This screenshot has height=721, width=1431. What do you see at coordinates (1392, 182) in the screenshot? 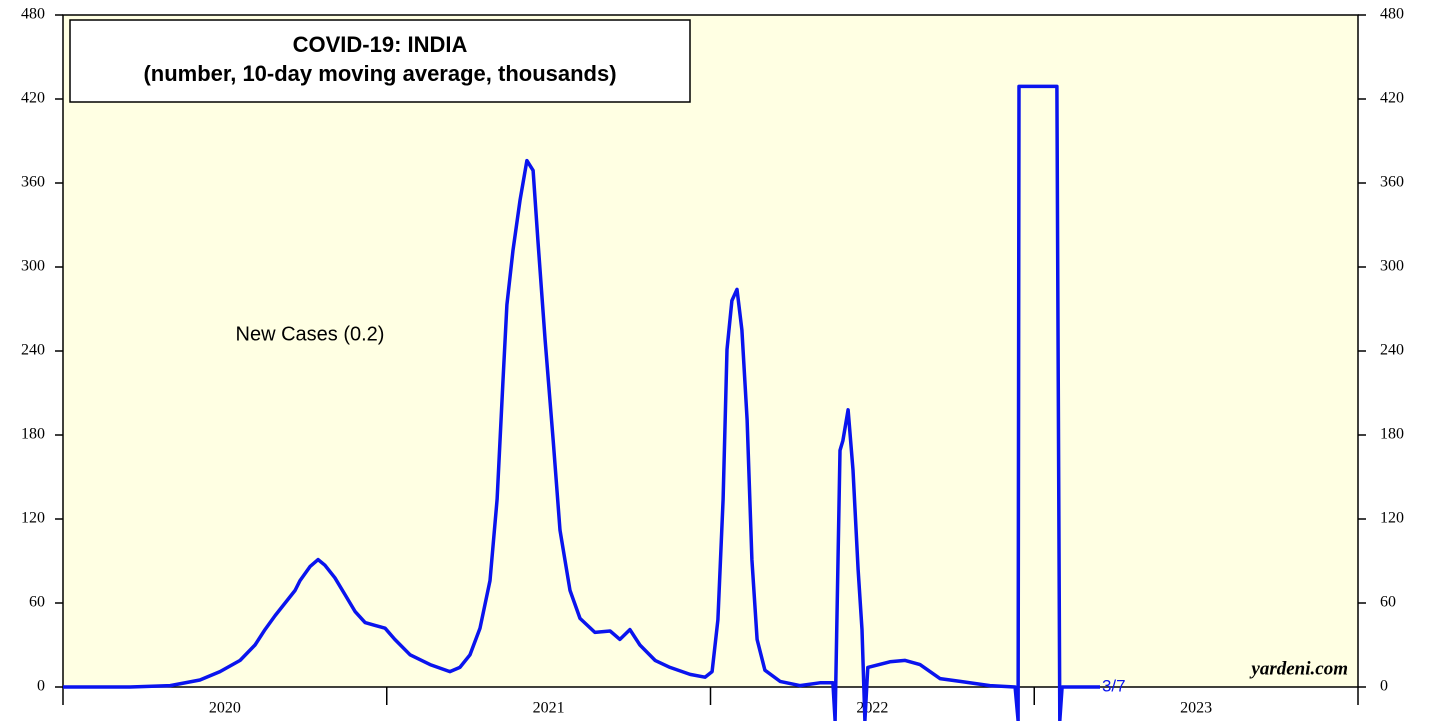
I see `y2-tick-label: 360` at bounding box center [1392, 182].